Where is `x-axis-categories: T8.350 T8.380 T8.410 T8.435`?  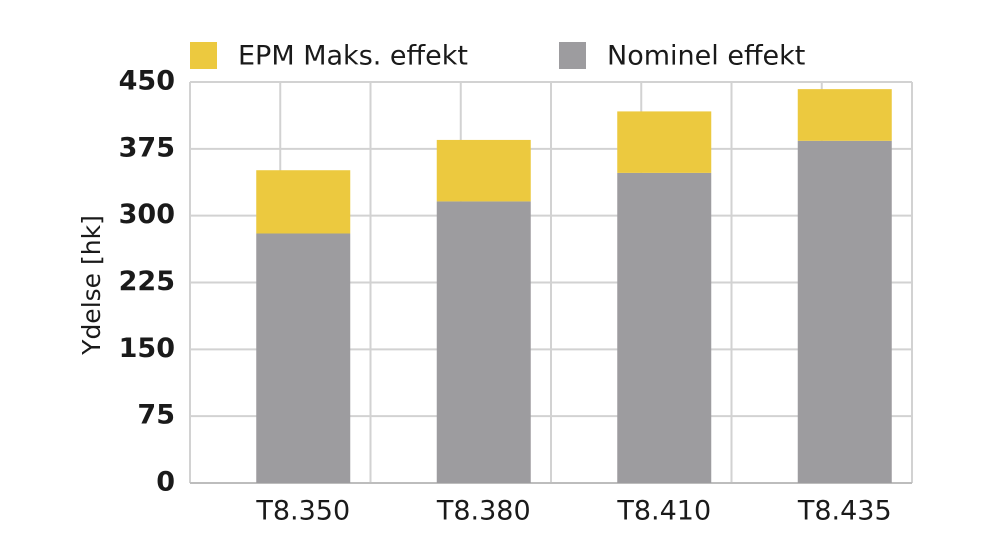 x-axis-categories: T8.350 T8.380 T8.410 T8.435 is located at coordinates (573, 511).